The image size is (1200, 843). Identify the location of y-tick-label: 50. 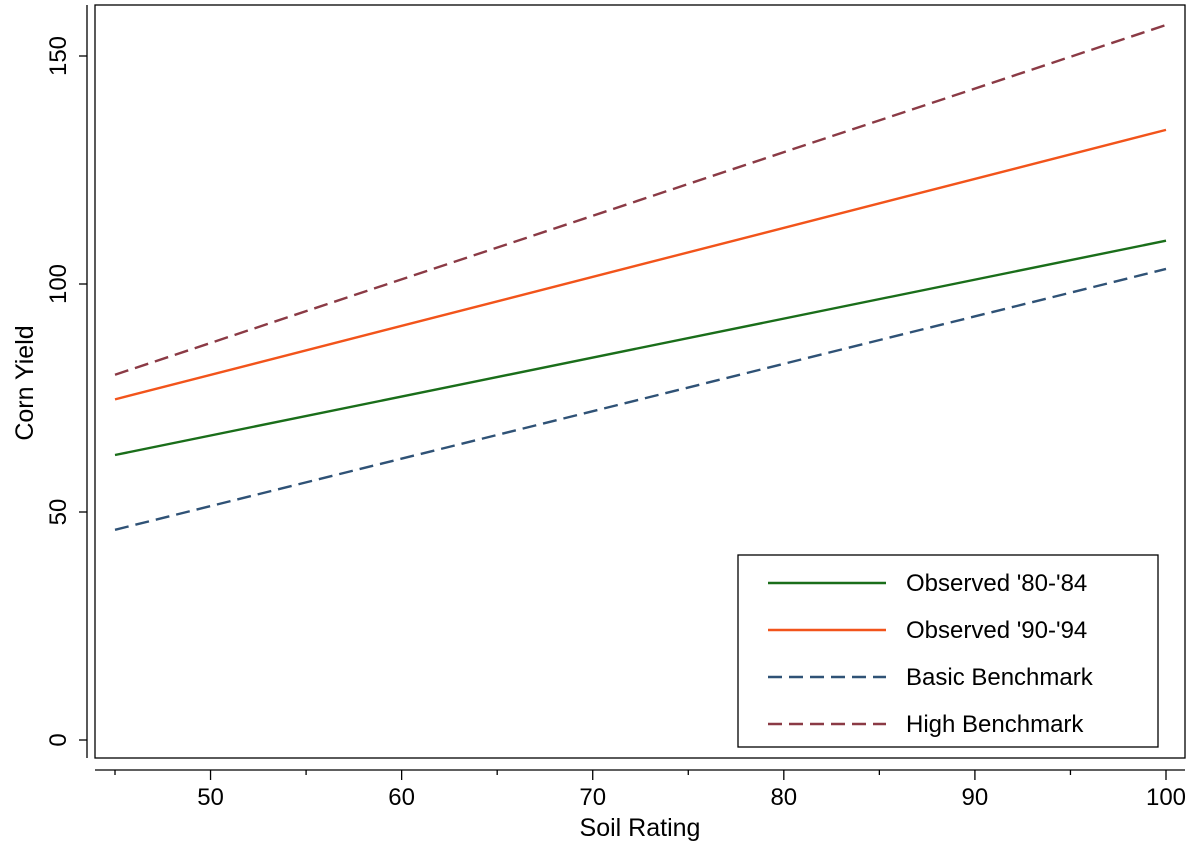
(58, 512).